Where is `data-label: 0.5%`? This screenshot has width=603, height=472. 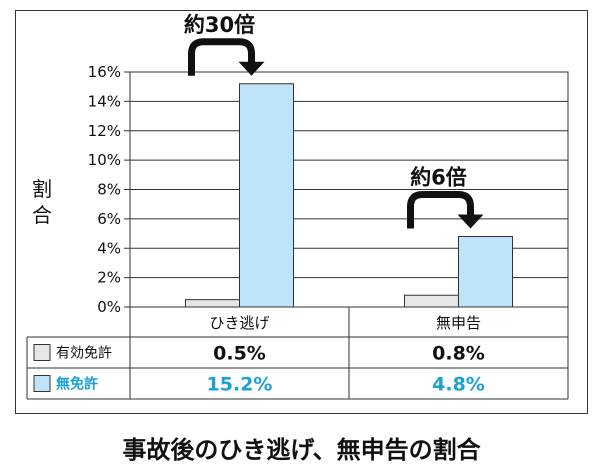 data-label: 0.5% is located at coordinates (239, 354).